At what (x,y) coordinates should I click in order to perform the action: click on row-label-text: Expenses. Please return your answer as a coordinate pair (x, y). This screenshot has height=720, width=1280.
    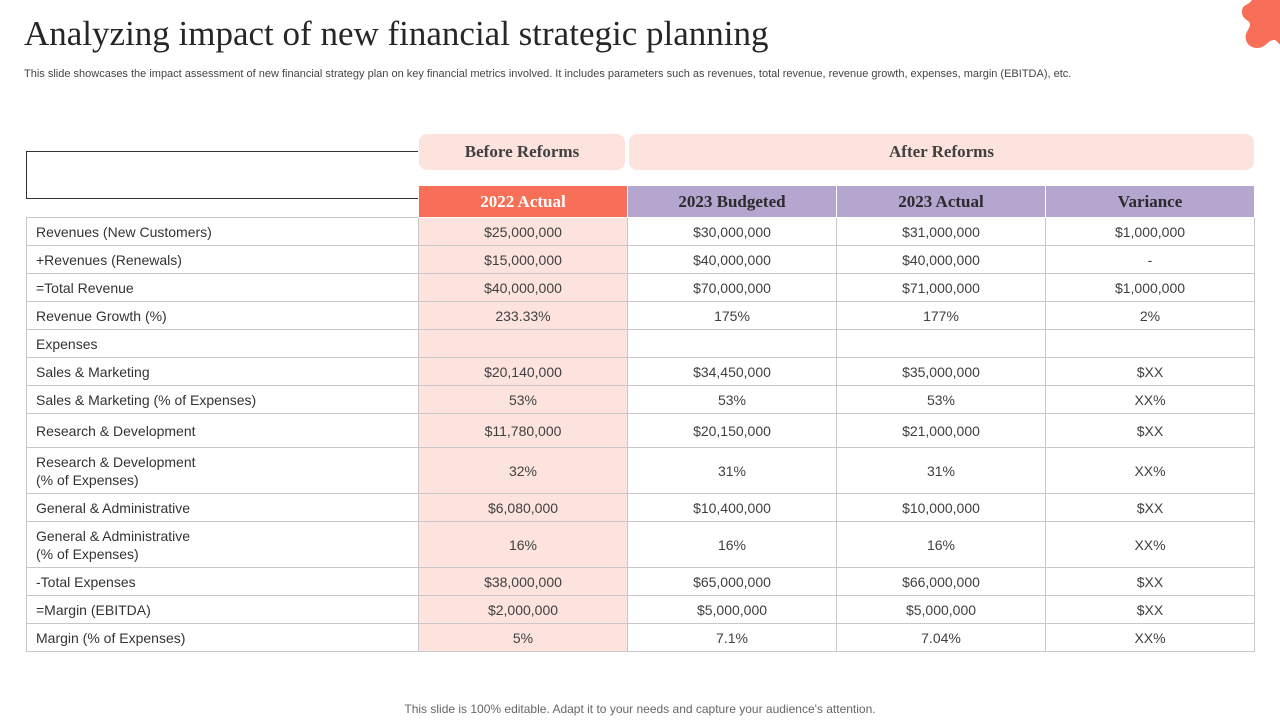
    Looking at the image, I should click on (67, 343).